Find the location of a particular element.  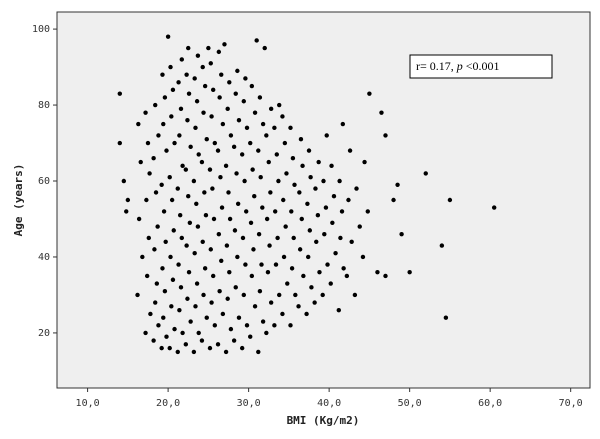

annotation-suffix: <0.001 is located at coordinates (481, 66).